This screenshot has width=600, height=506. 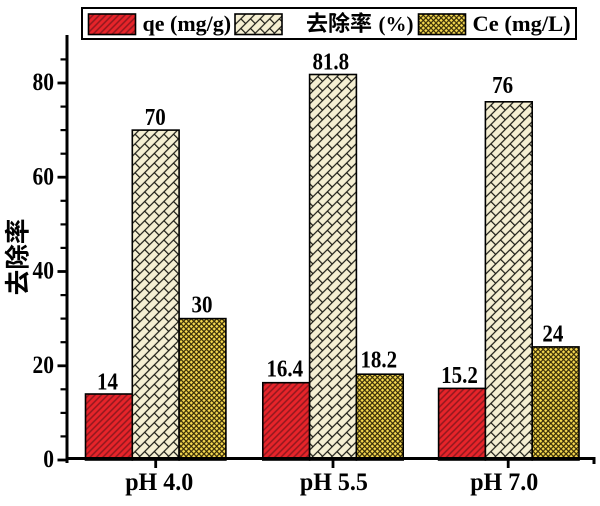 What do you see at coordinates (202, 304) in the screenshot?
I see `svg-text: 30` at bounding box center [202, 304].